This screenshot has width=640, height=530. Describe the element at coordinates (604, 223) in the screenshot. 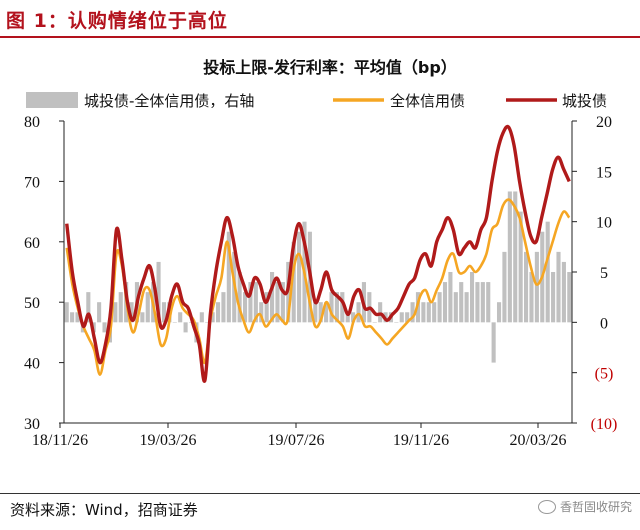

I see `y-right-tick-label-4: 10` at that location.